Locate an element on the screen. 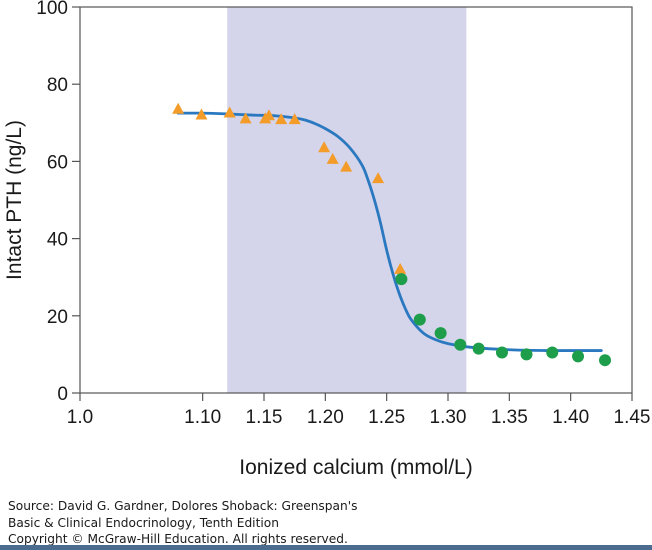 The width and height of the screenshot is (652, 550). y-tick-label: 100 is located at coordinates (52, 9).